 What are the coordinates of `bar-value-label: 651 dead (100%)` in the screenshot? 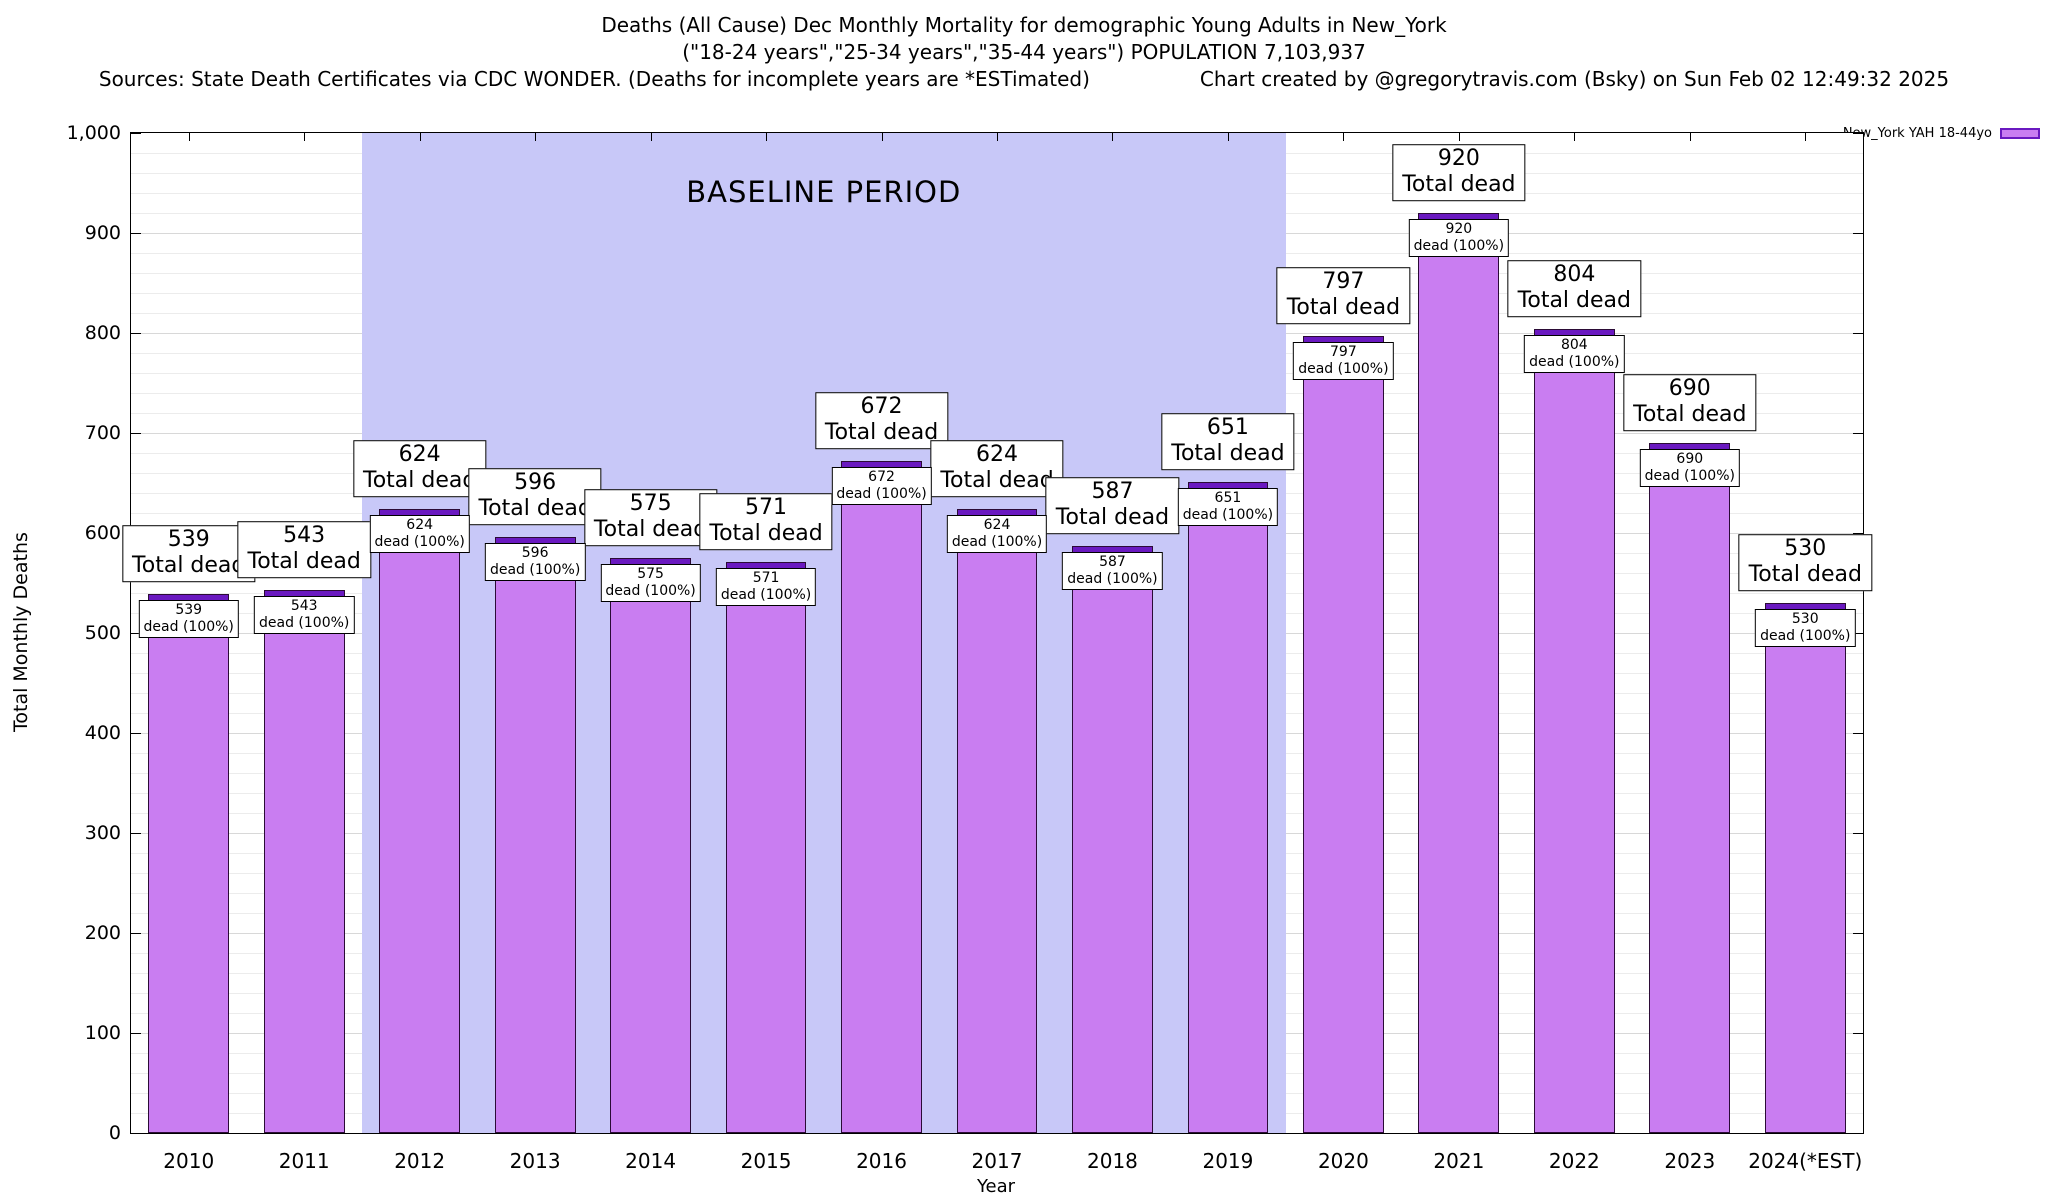 It's located at (1228, 507).